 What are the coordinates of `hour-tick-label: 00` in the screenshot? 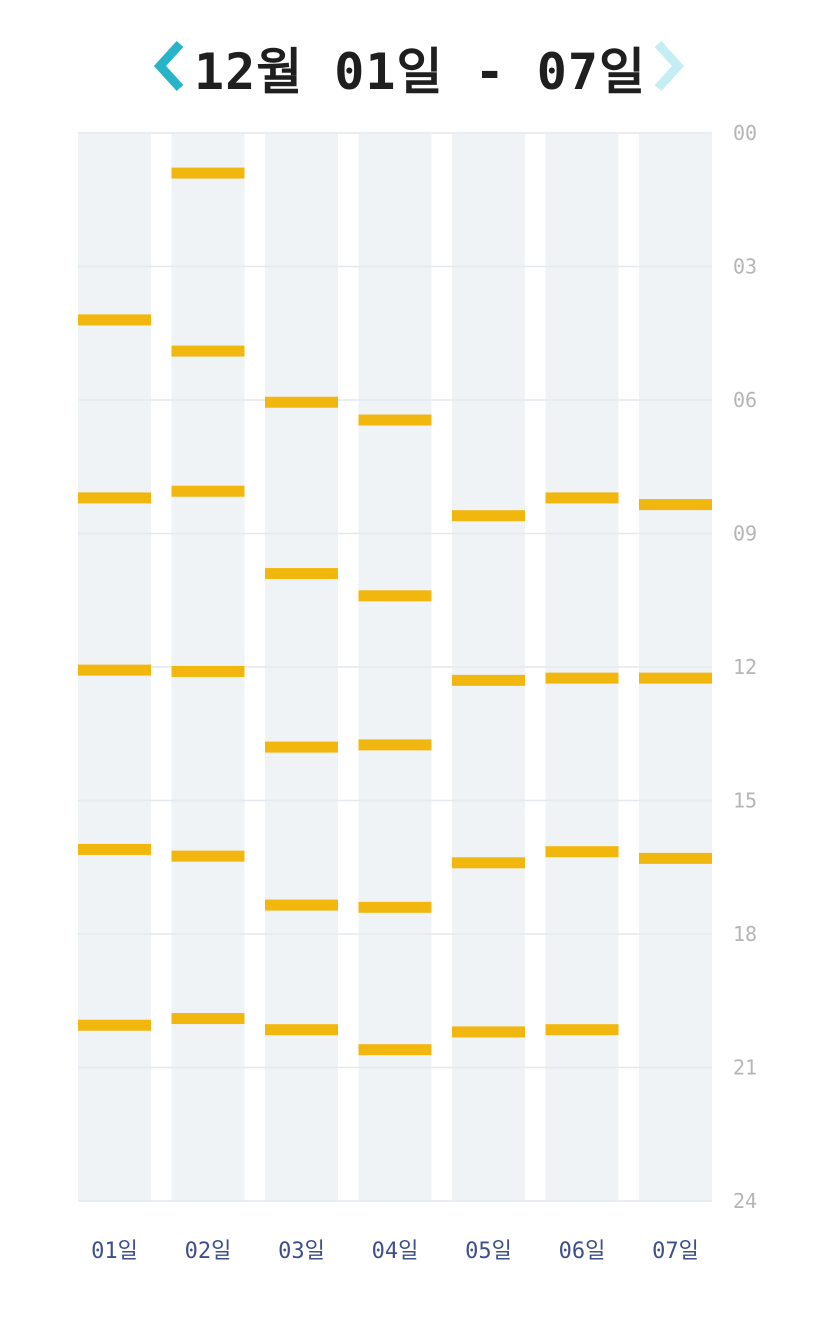 It's located at (745, 133).